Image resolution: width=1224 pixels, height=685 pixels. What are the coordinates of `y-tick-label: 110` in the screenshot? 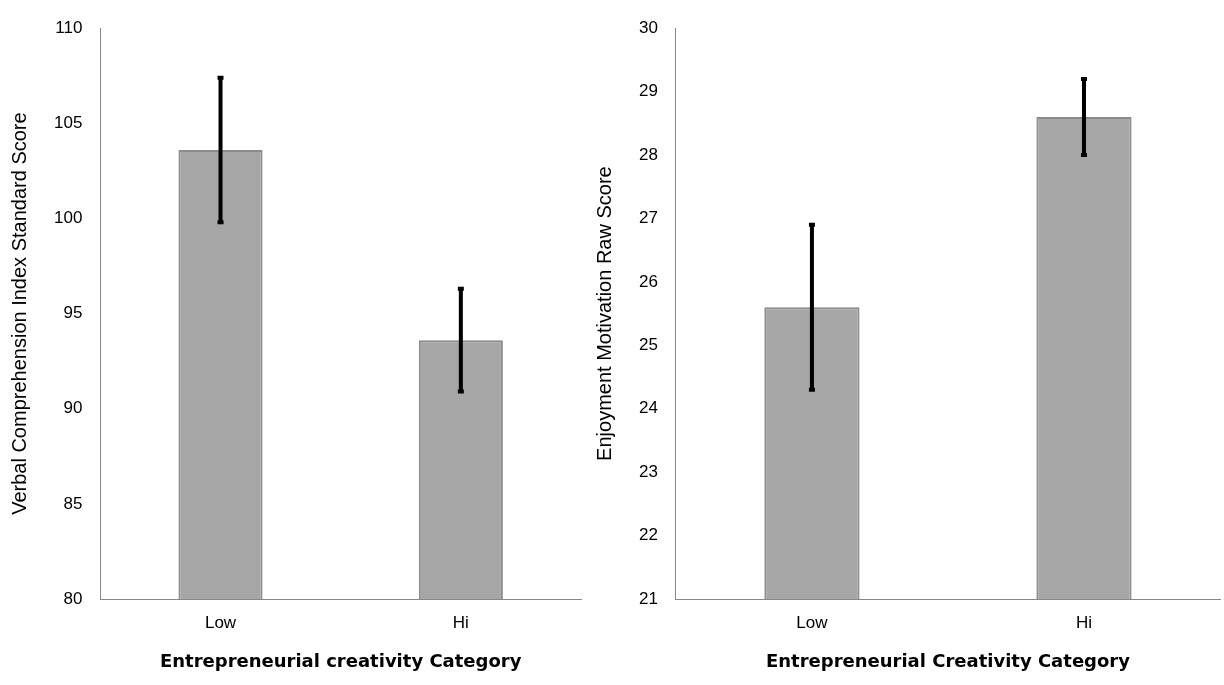 It's located at (69, 27).